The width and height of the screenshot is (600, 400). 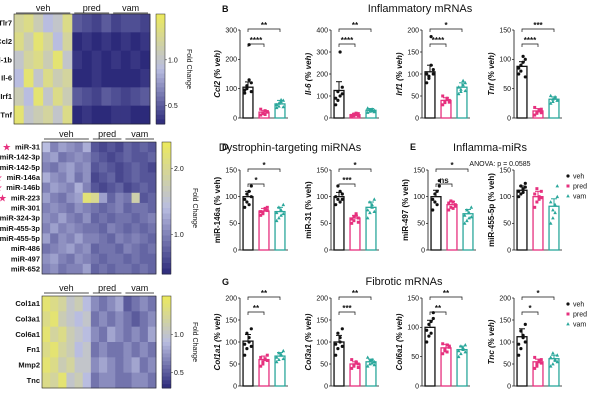 What do you see at coordinates (505, 298) in the screenshot?
I see `y-tick-label: 200` at bounding box center [505, 298].